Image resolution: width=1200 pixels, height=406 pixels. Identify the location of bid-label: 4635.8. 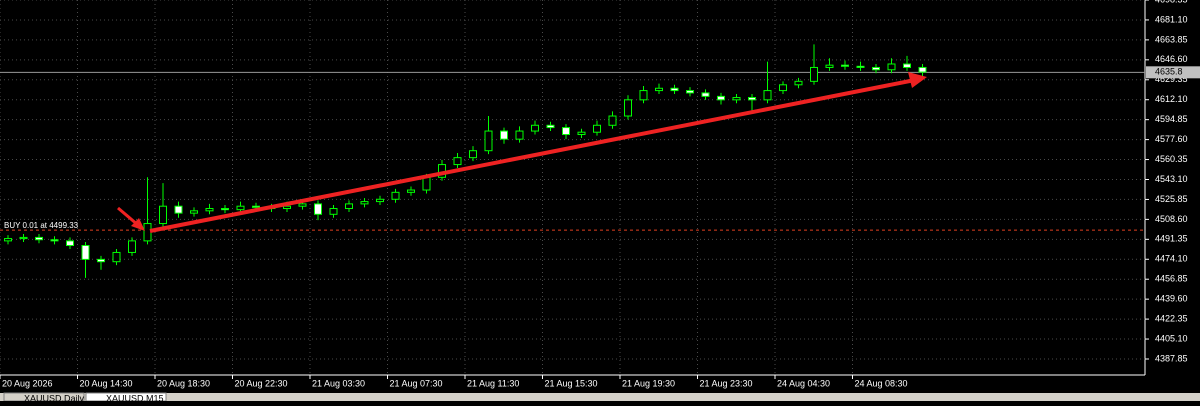
(1169, 72).